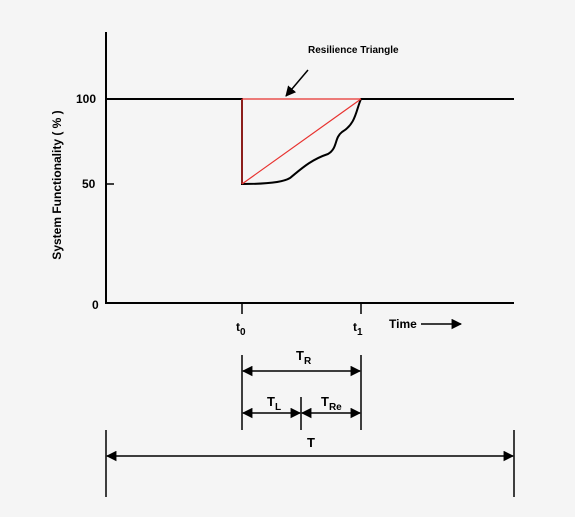 This screenshot has height=517, width=575. I want to click on y-axis-label: System Functionality ( % ), so click(57, 185).